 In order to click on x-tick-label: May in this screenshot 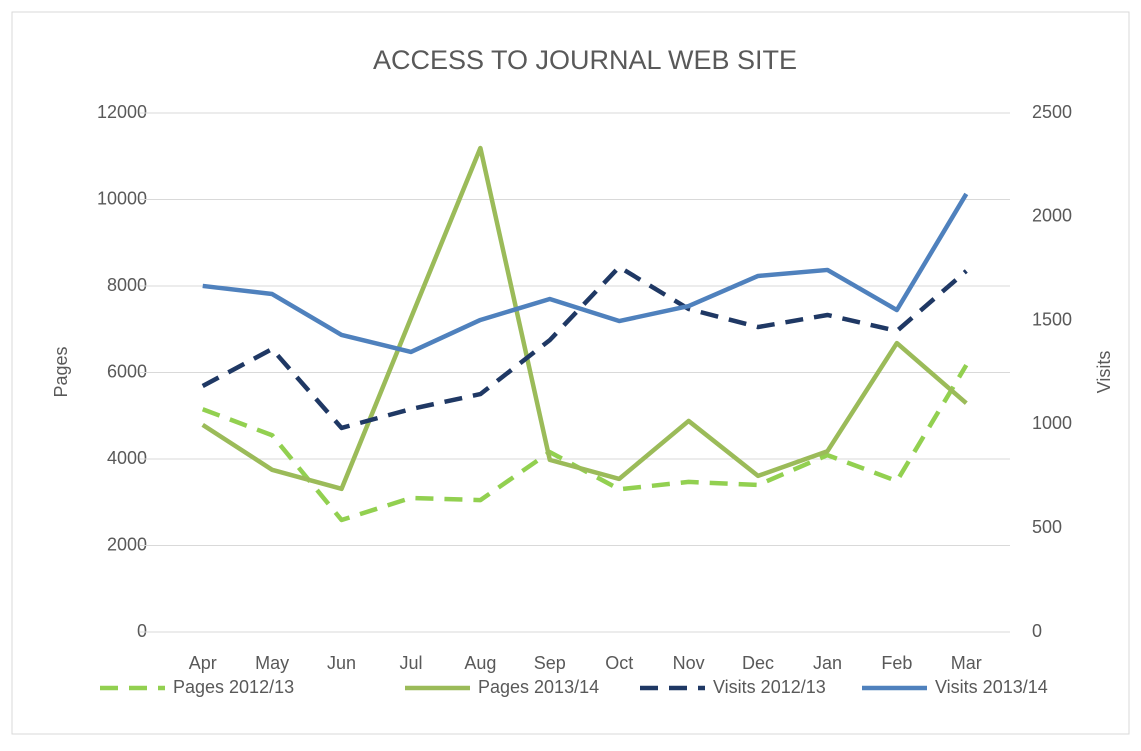, I will do `click(272, 663)`.